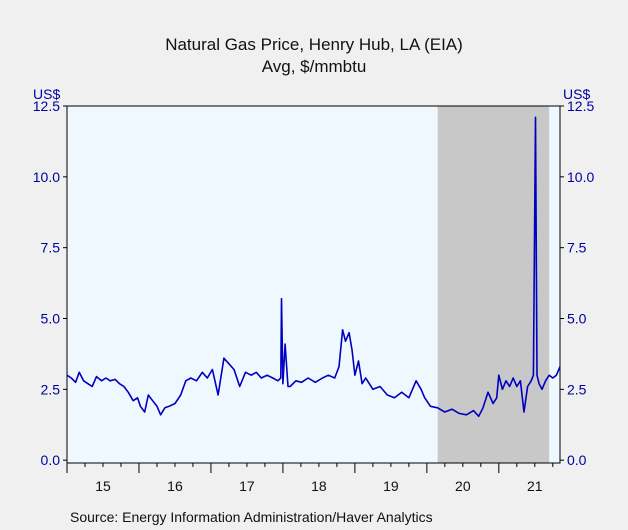 This screenshot has height=530, width=628. Describe the element at coordinates (391, 486) in the screenshot. I see `x-tick-label: 19` at that location.